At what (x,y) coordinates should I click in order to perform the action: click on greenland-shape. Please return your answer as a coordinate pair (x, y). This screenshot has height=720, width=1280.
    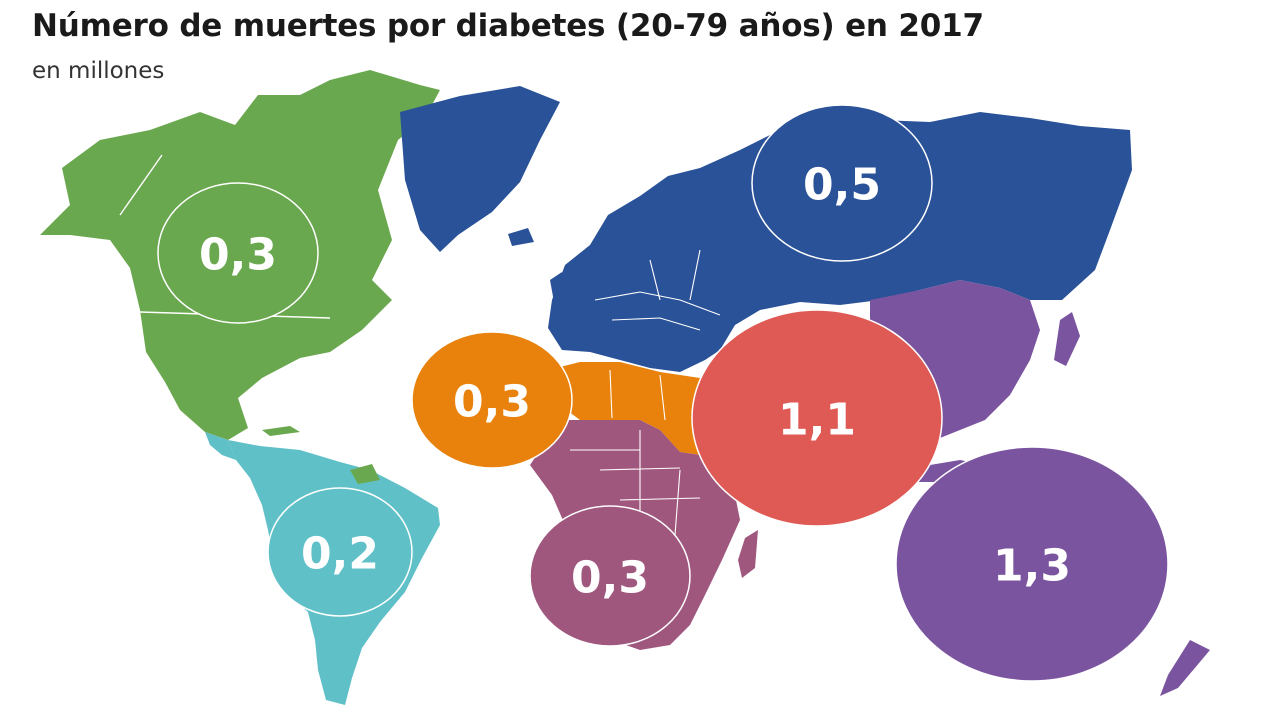
    Looking at the image, I should click on (480, 169).